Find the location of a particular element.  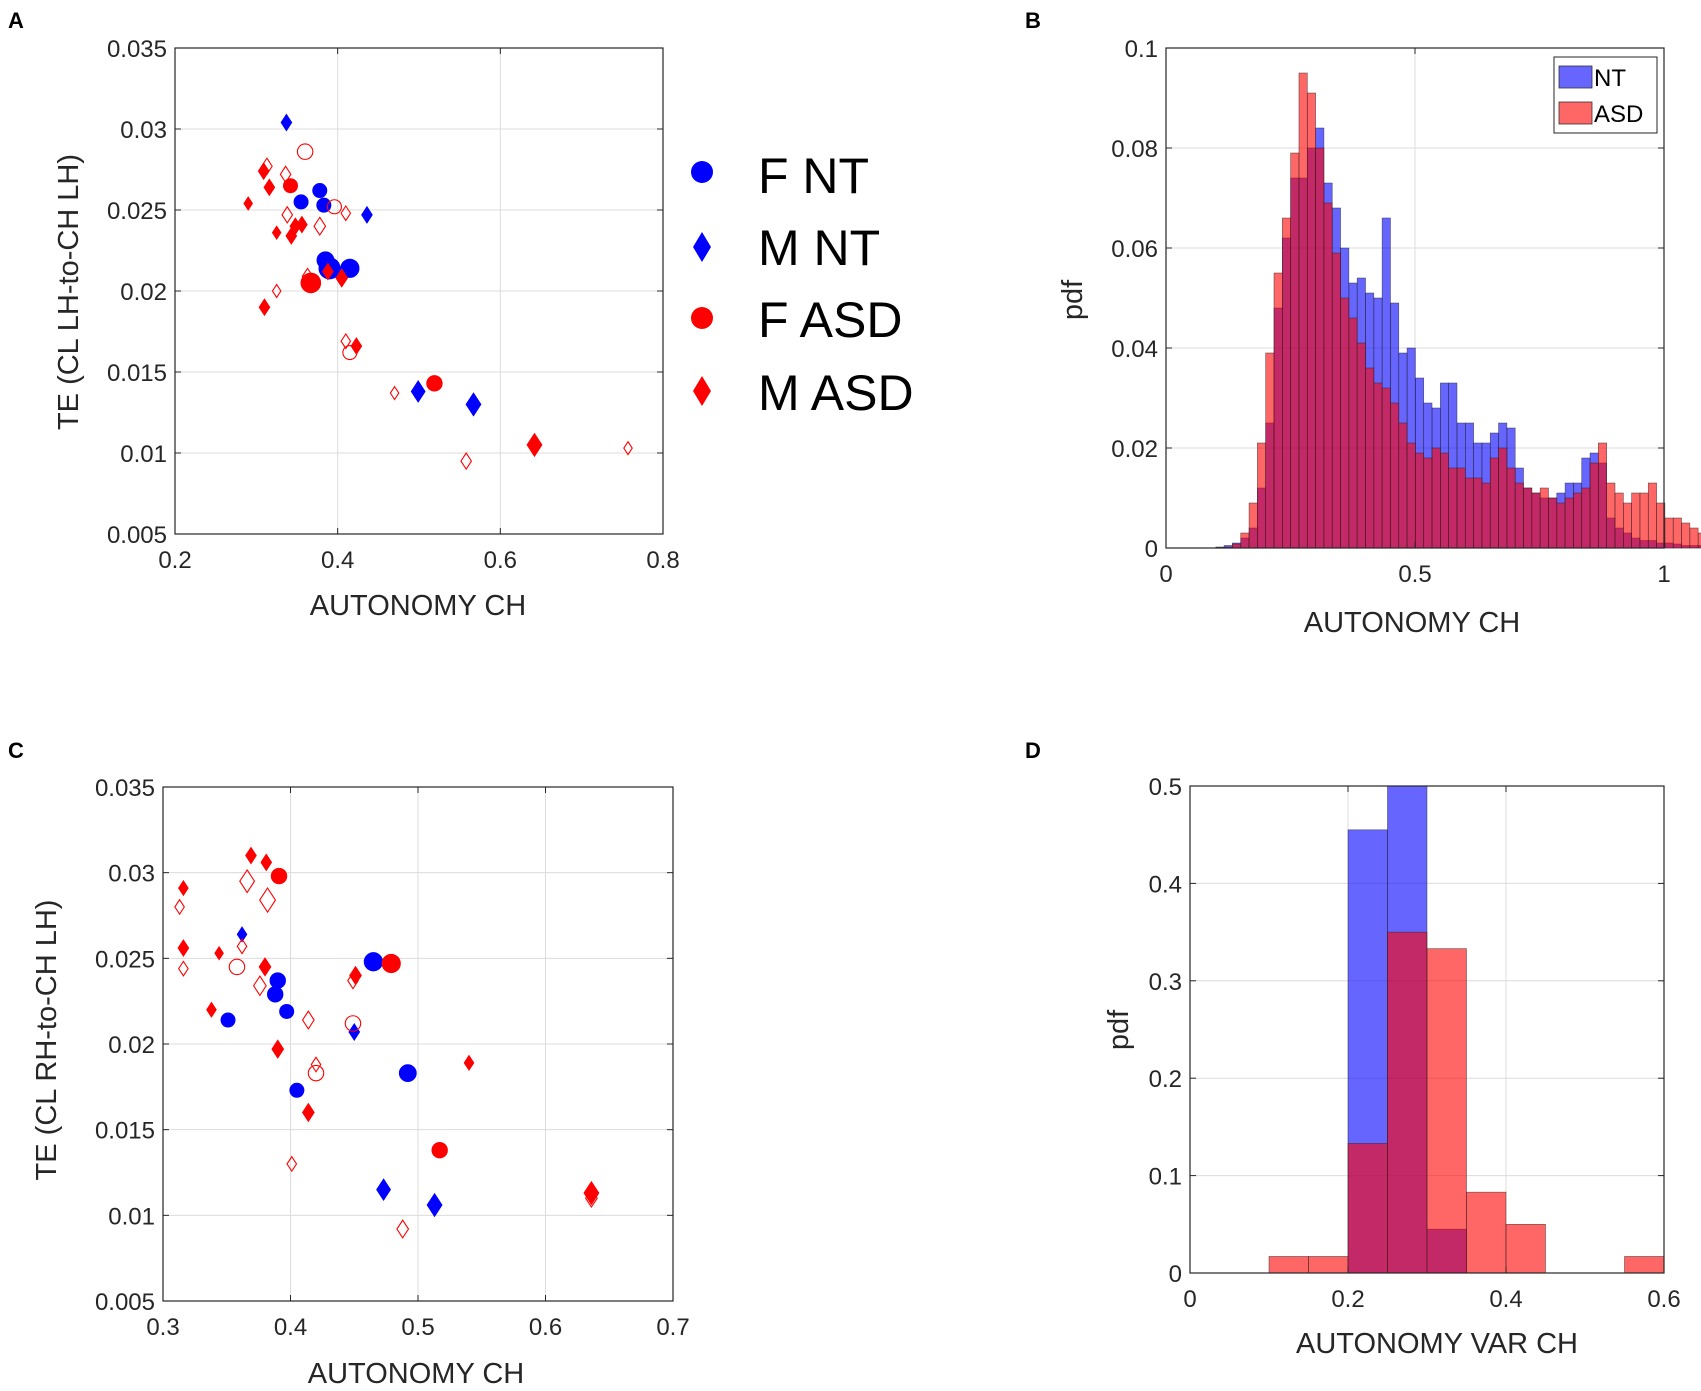

legend-swatch-nt is located at coordinates (1575, 77).